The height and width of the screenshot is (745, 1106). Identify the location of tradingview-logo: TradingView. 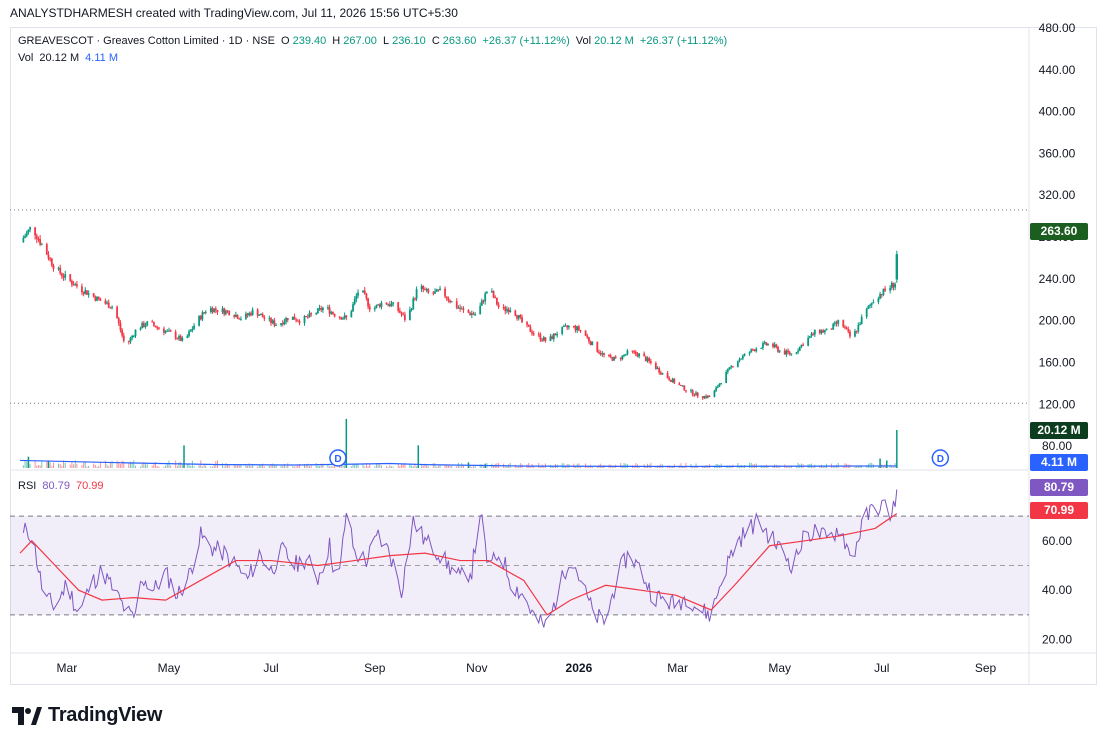
(87, 715).